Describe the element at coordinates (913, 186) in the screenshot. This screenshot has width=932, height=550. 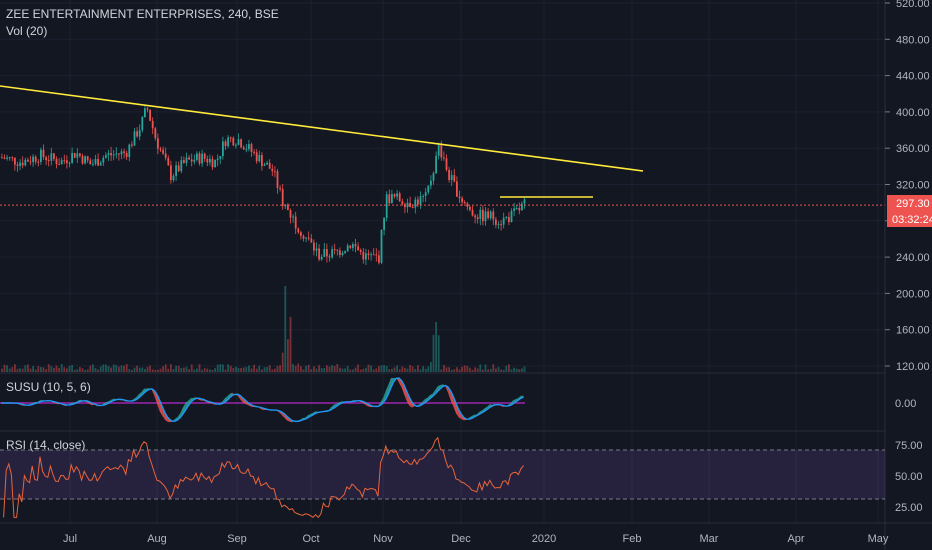
I see `price-tick-label: 320.00` at that location.